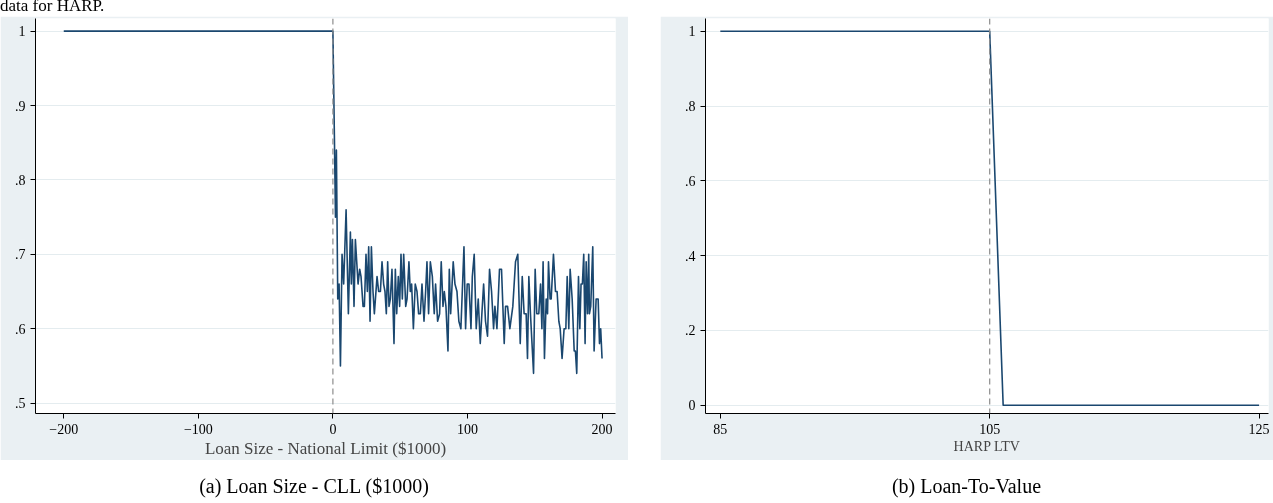 The image size is (1273, 503). I want to click on y-tick-label: .9, so click(20, 106).